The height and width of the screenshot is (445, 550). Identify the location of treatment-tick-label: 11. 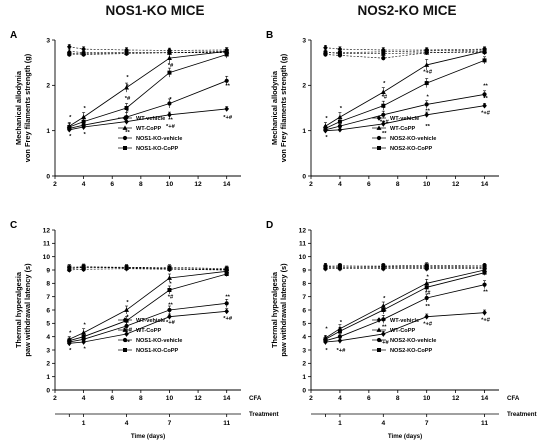
(484, 423).